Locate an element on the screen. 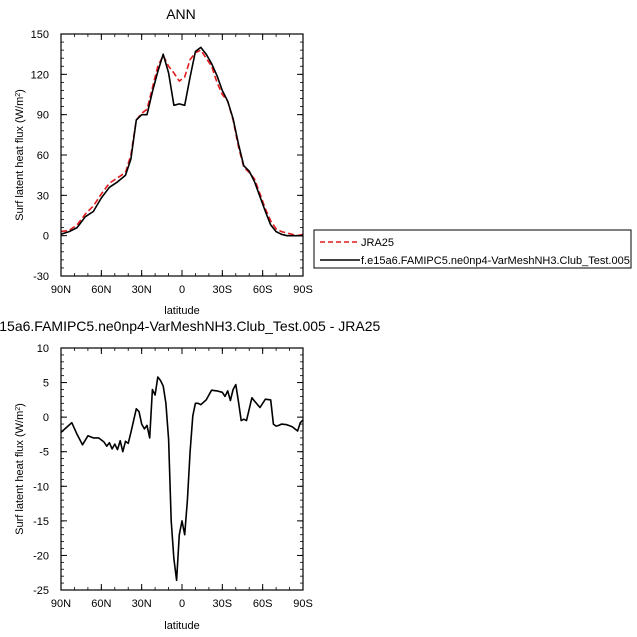 Image resolution: width=637 pixels, height=637 pixels. top-chart-title: ANN is located at coordinates (181, 14).